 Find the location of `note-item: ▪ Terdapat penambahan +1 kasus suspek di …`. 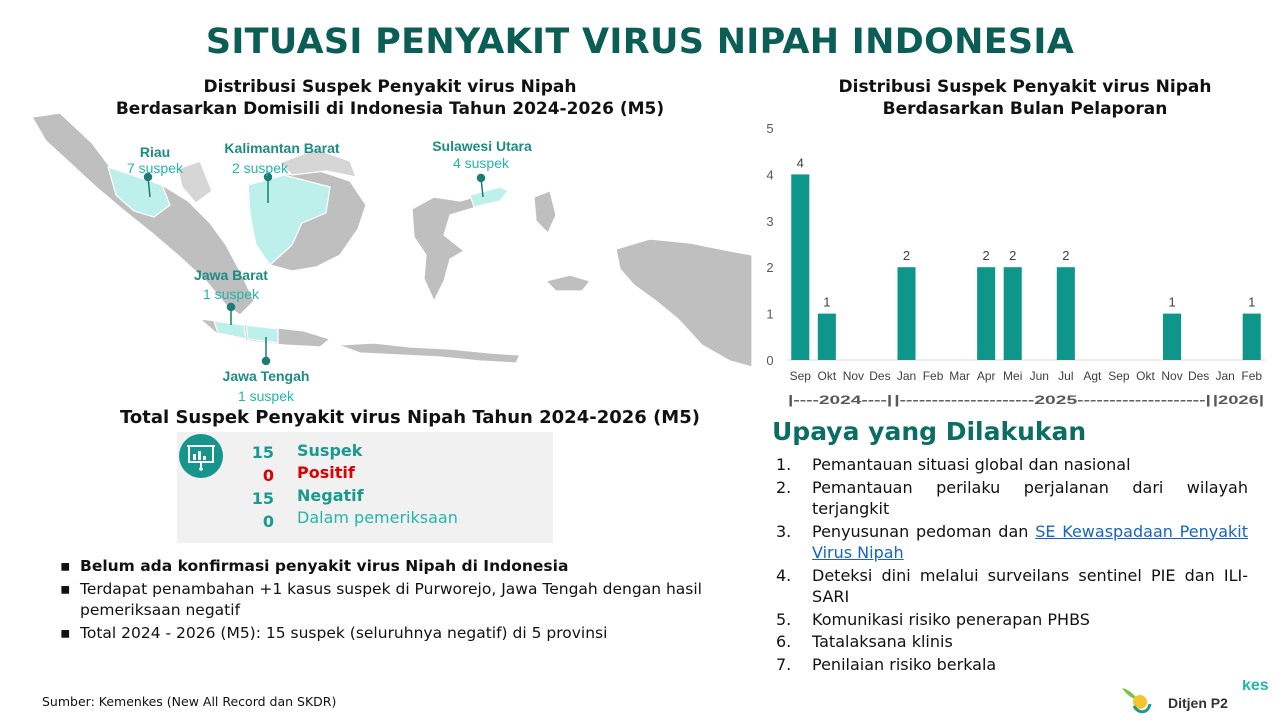

note-item: ▪ Terdapat penambahan +1 kasus suspek di … is located at coordinates (381, 599).